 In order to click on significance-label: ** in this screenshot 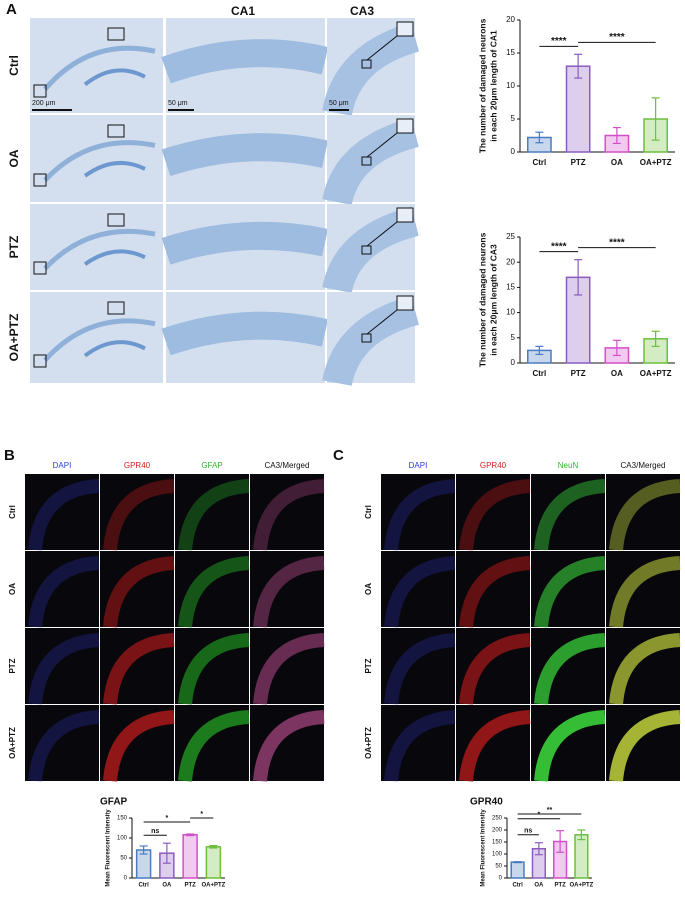, I will do `click(550, 810)`.